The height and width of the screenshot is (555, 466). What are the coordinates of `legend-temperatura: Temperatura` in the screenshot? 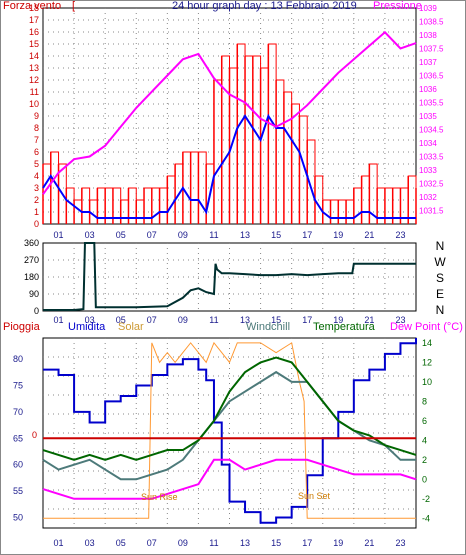 It's located at (344, 327).